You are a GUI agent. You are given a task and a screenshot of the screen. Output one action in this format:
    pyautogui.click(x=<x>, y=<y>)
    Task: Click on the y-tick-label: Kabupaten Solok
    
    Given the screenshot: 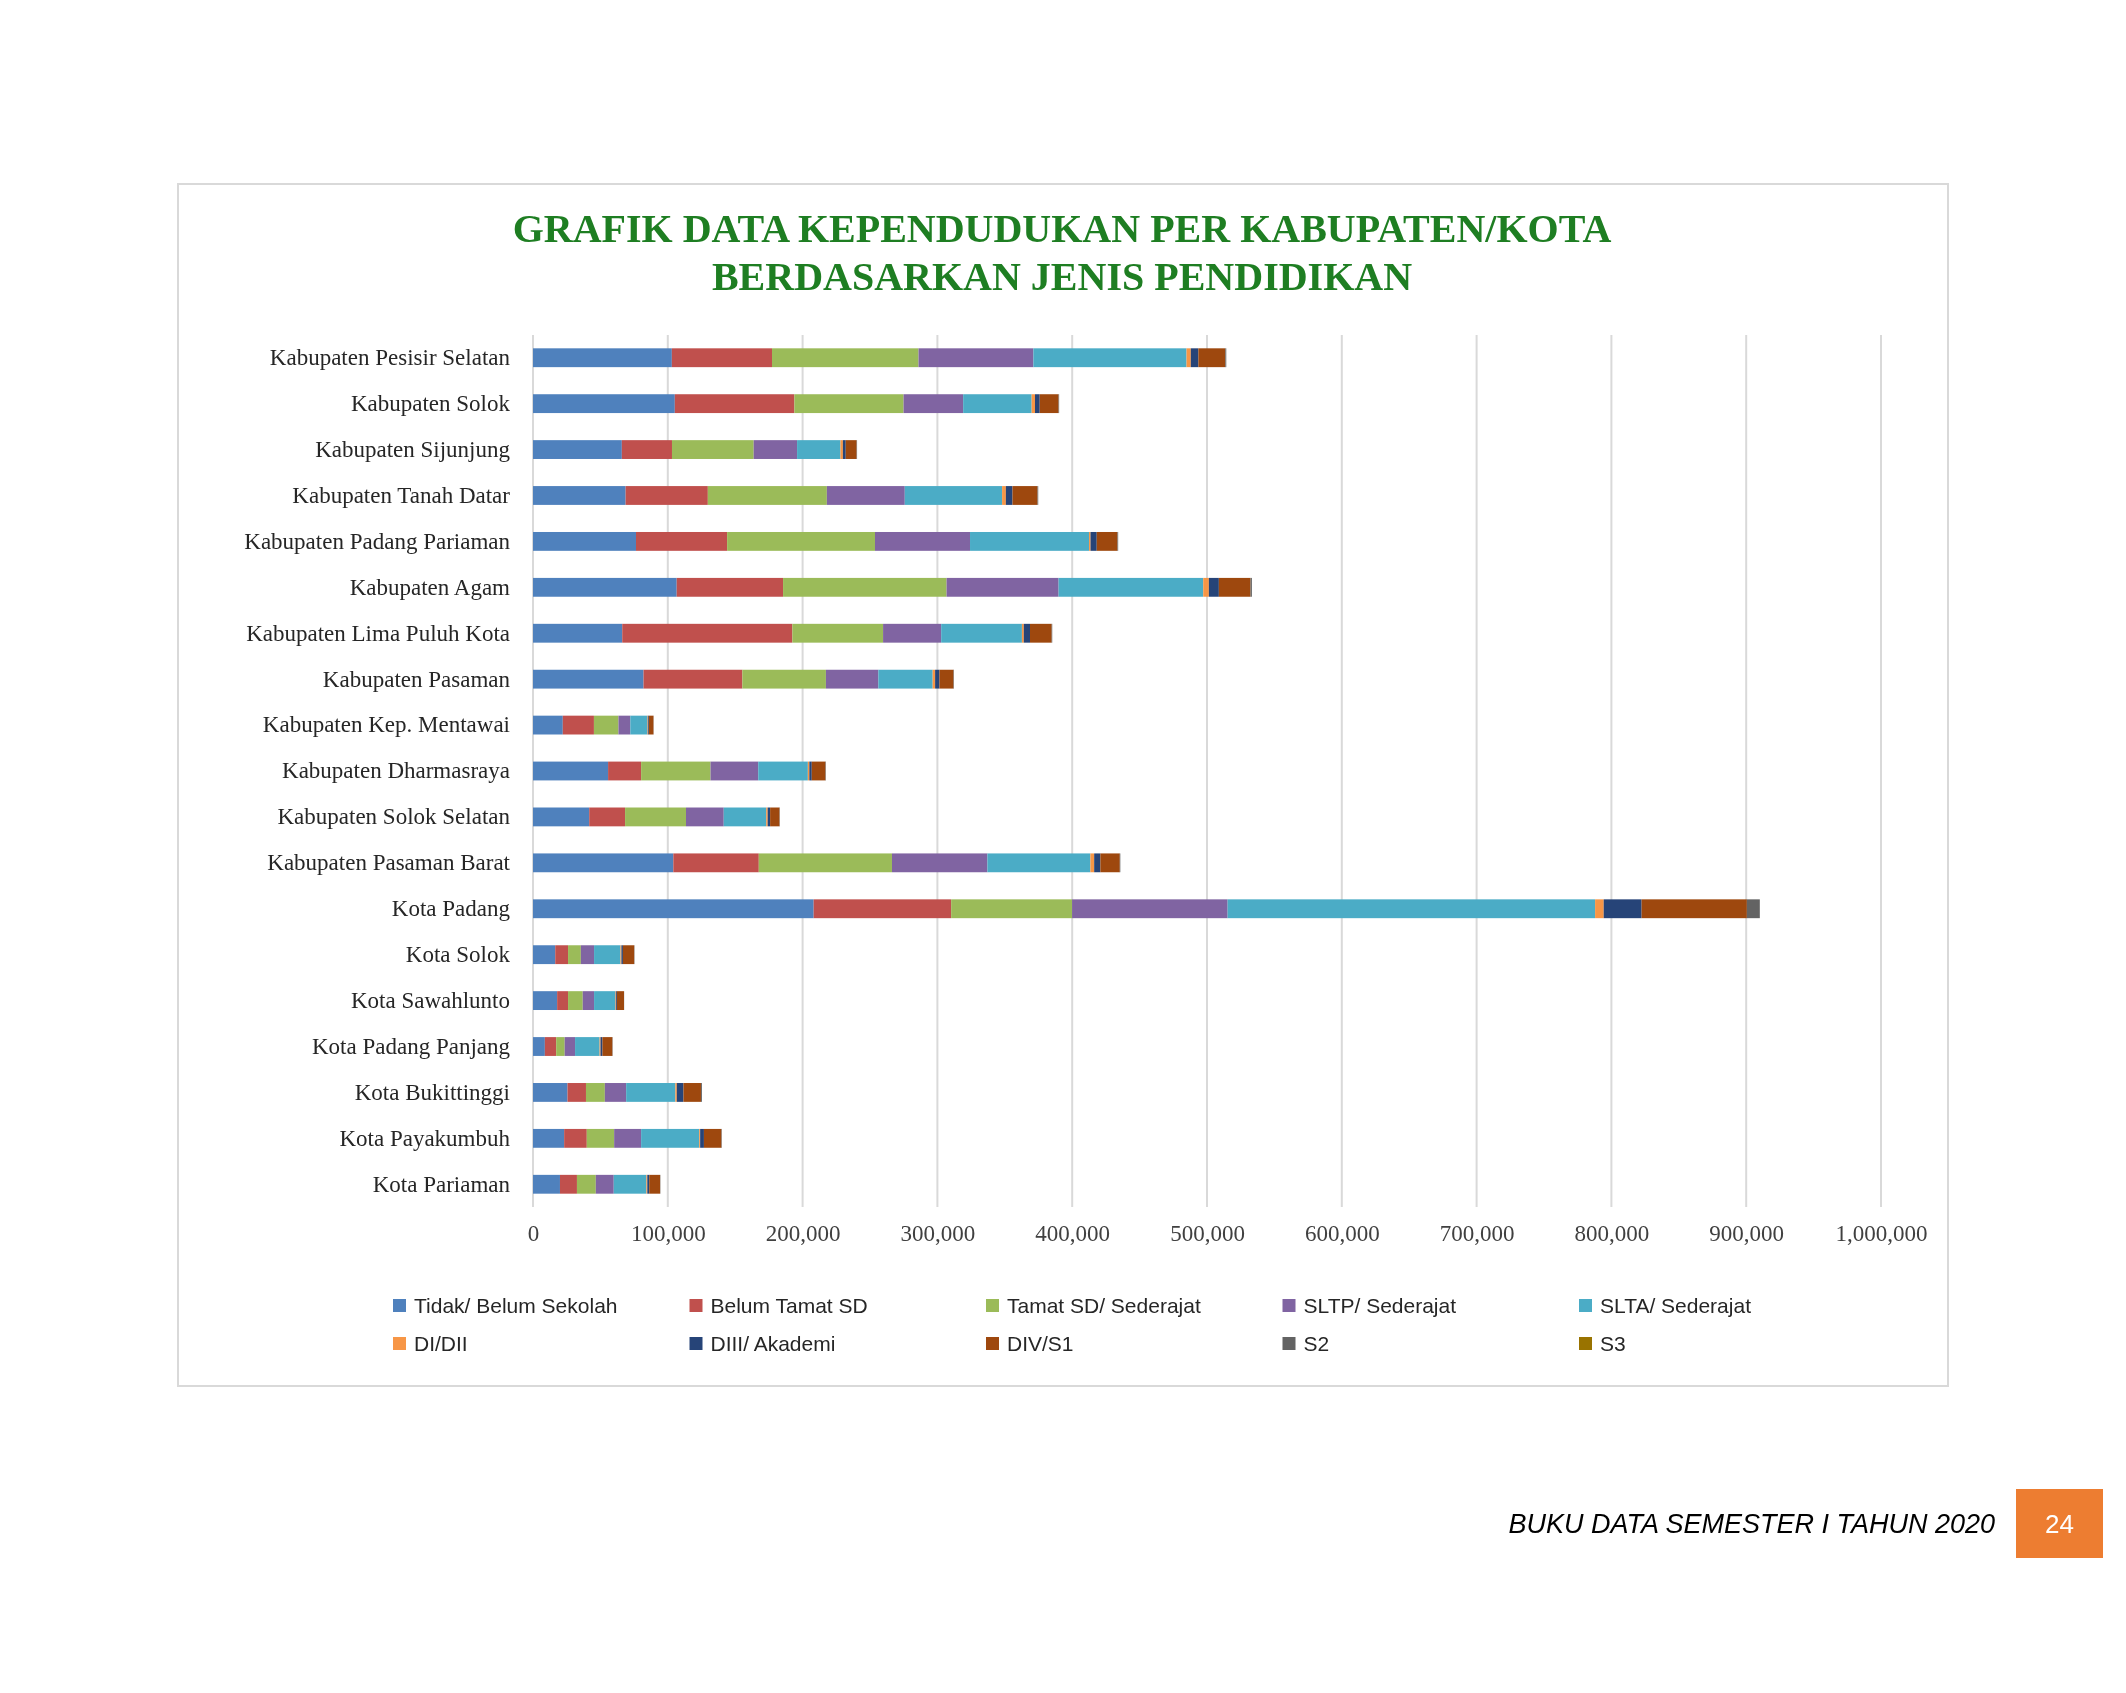 What is the action you would take?
    pyautogui.click(x=430, y=404)
    